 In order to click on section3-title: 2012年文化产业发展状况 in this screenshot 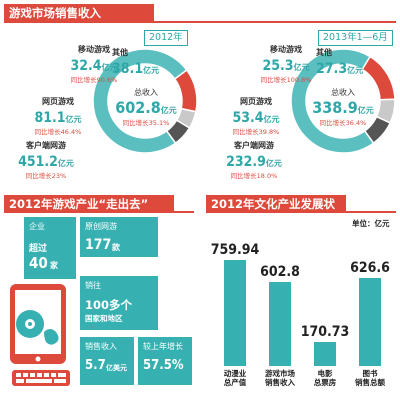, I will do `click(273, 213)`.